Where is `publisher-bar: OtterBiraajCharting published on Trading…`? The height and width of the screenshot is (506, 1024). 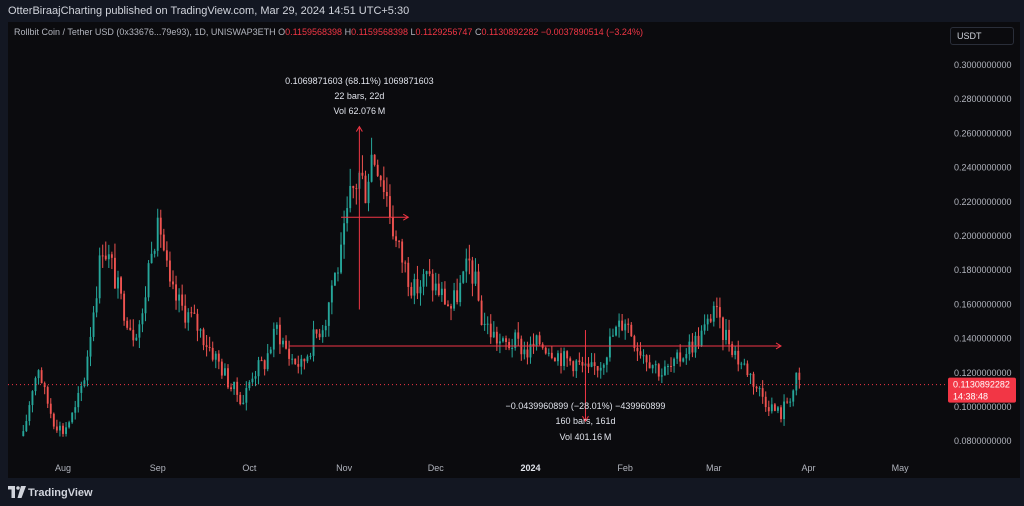
publisher-bar: OtterBiraajCharting published on Trading… is located at coordinates (512, 11).